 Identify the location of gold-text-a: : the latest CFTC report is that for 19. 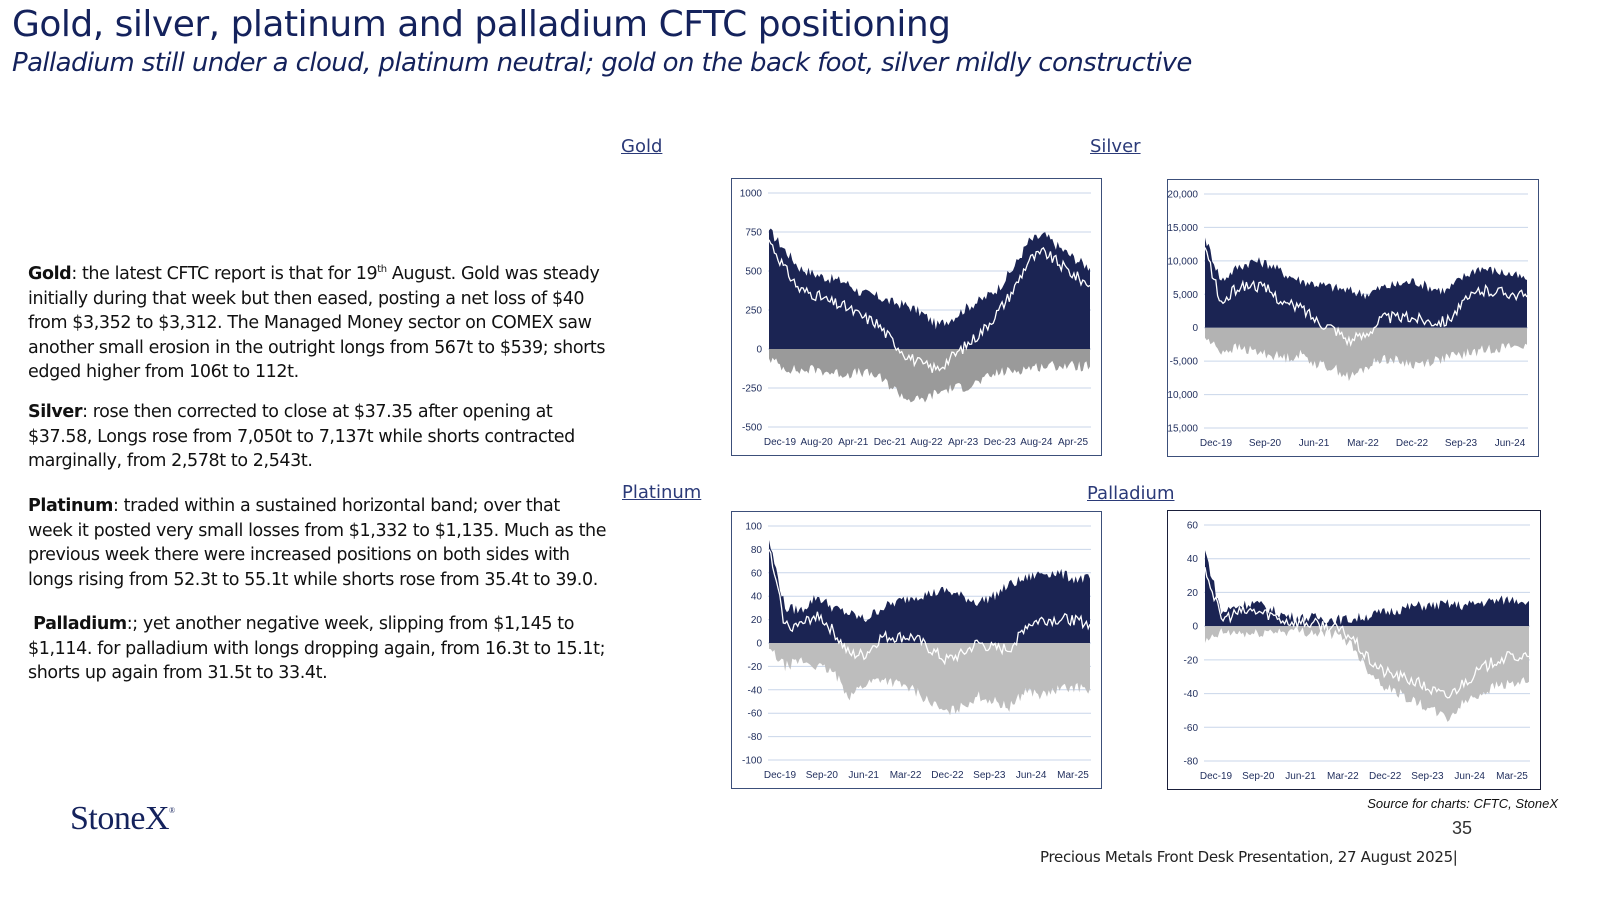
(224, 274).